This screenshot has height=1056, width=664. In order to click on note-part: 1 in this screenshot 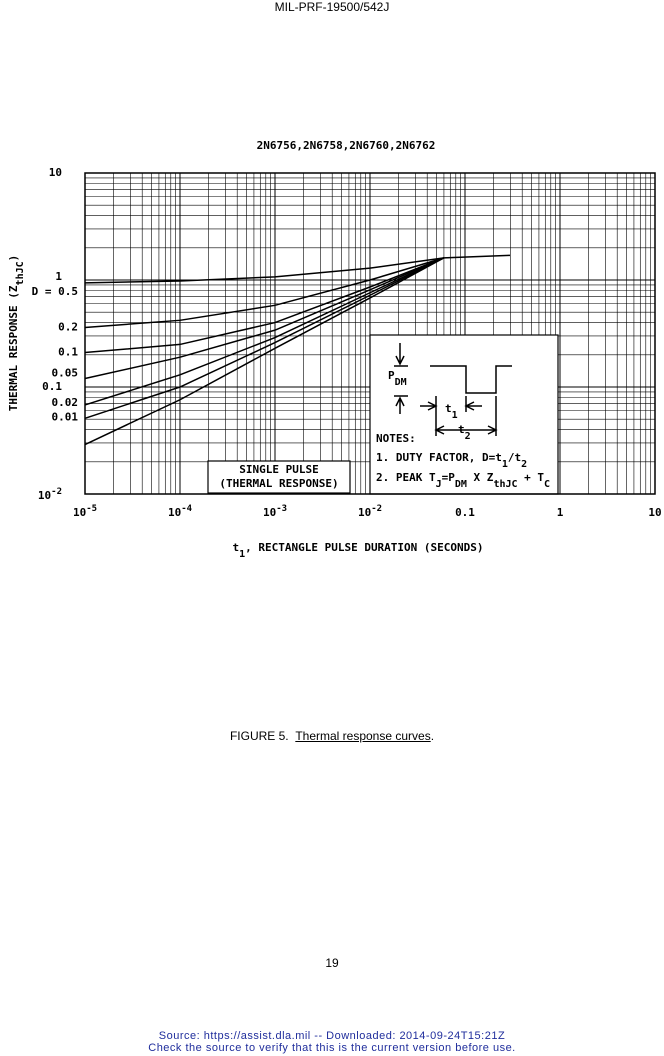, I will do `click(505, 464)`.